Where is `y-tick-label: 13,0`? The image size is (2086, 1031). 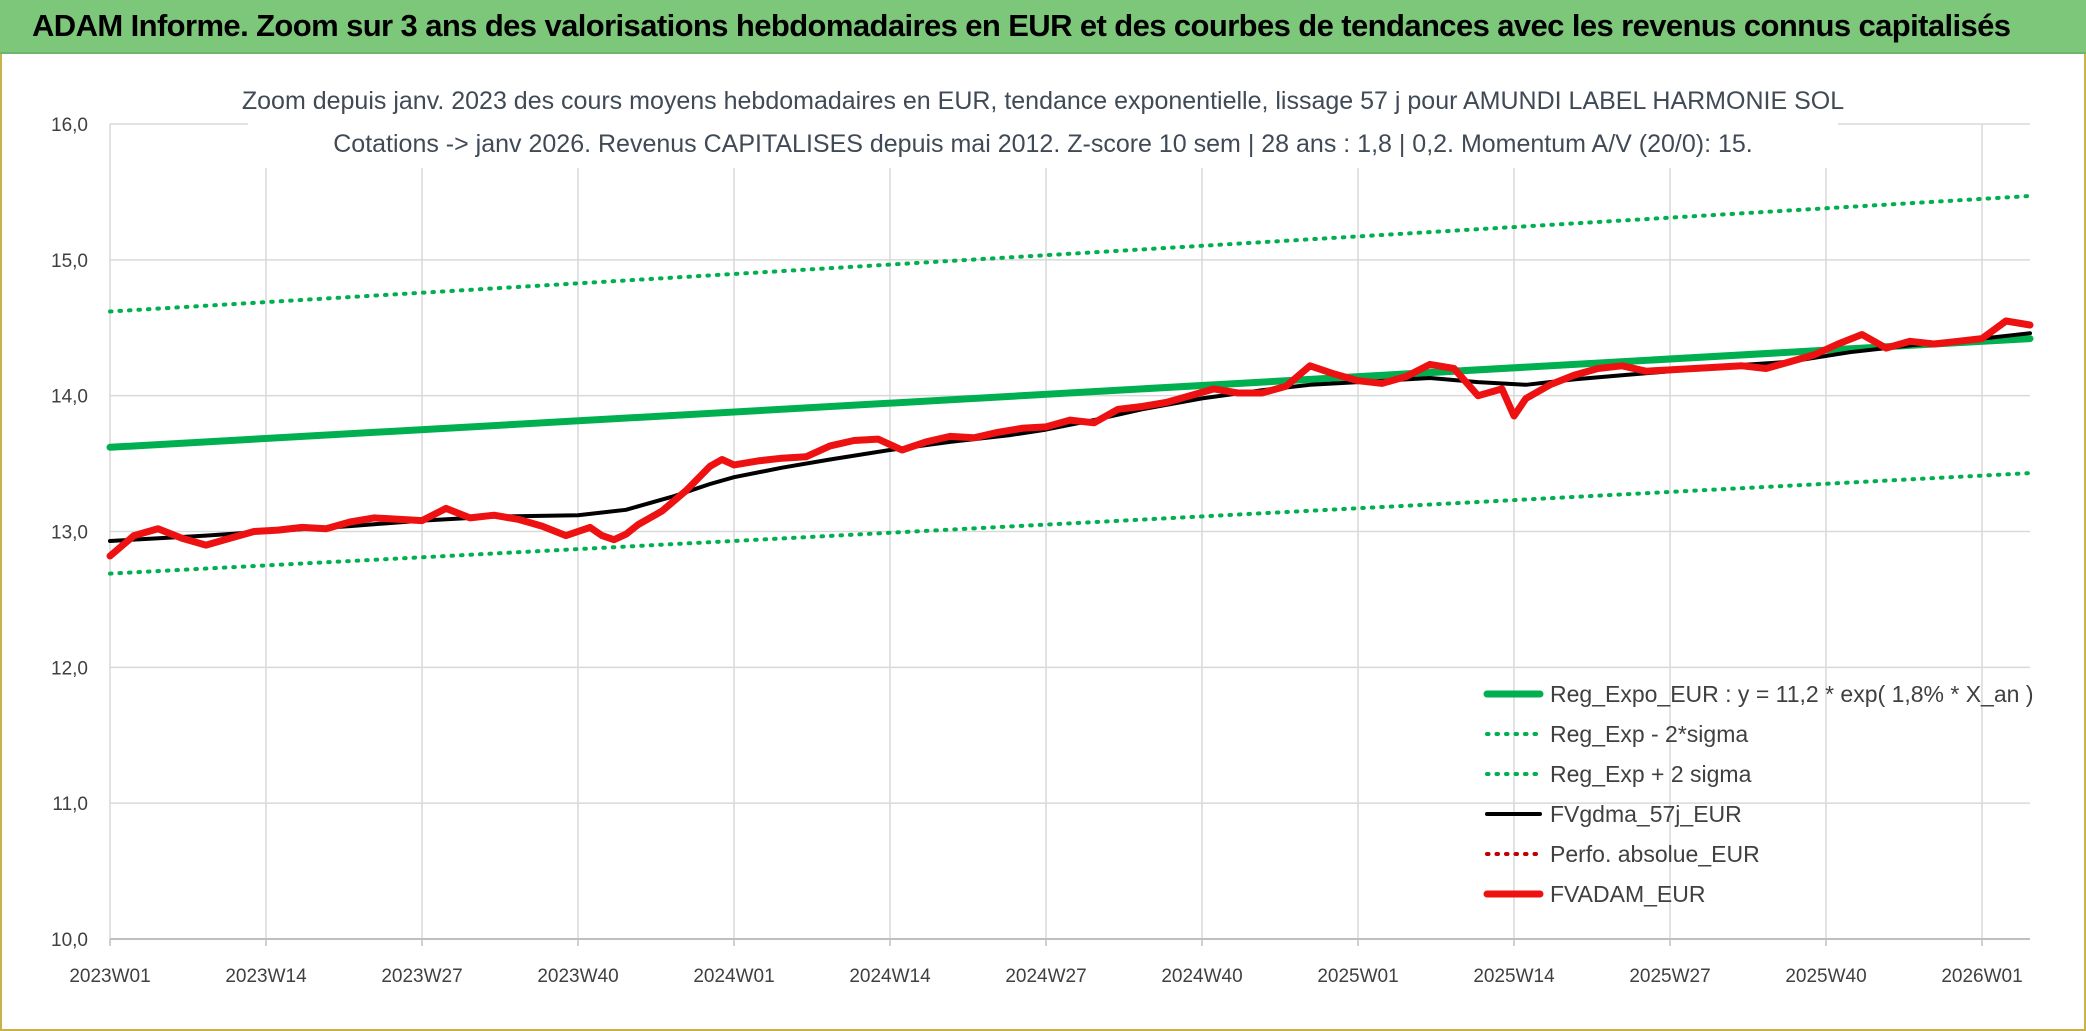 y-tick-label: 13,0 is located at coordinates (69, 533).